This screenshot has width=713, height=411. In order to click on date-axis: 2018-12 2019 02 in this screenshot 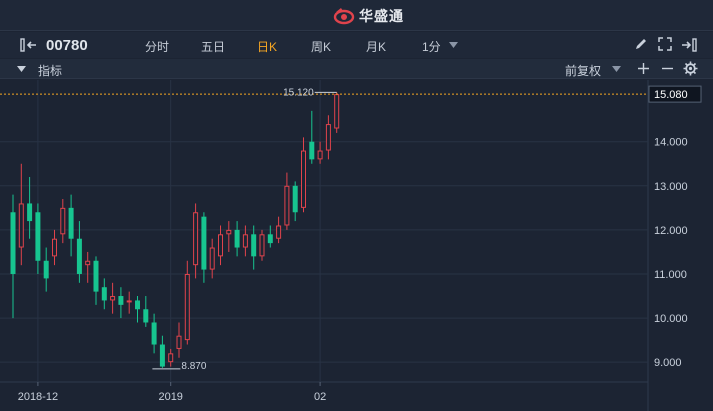, I will do `click(172, 392)`.